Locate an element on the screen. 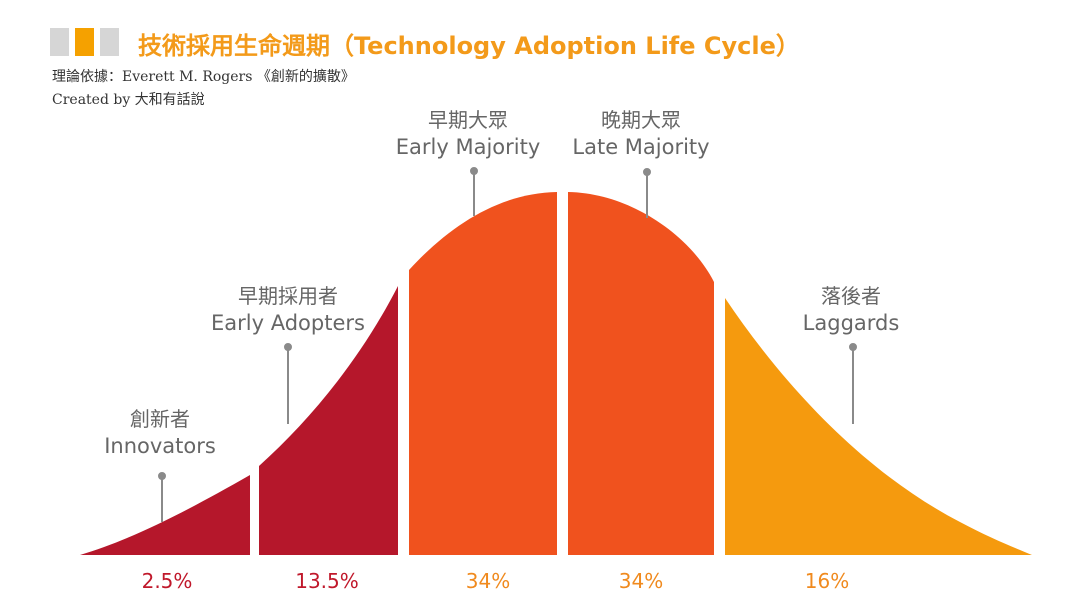 The image size is (1080, 612). source-line: 理論依據：Everett M. Rogers 《創新的擴散》 is located at coordinates (203, 77).